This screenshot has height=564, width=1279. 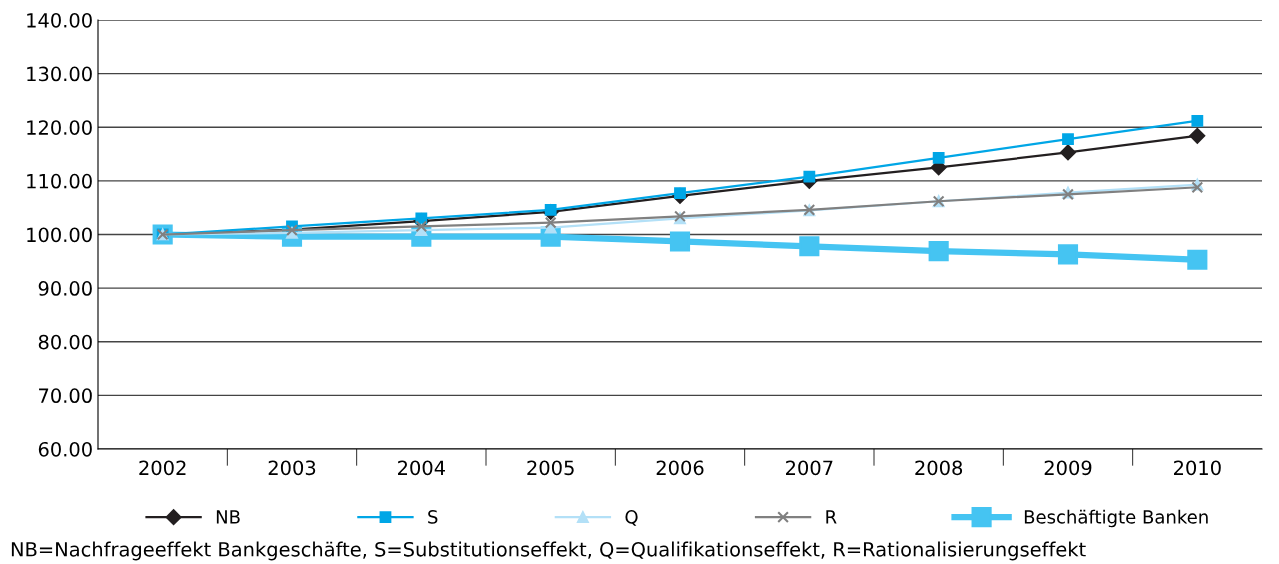 I want to click on y-tick-label: 100.00, so click(x=59, y=235).